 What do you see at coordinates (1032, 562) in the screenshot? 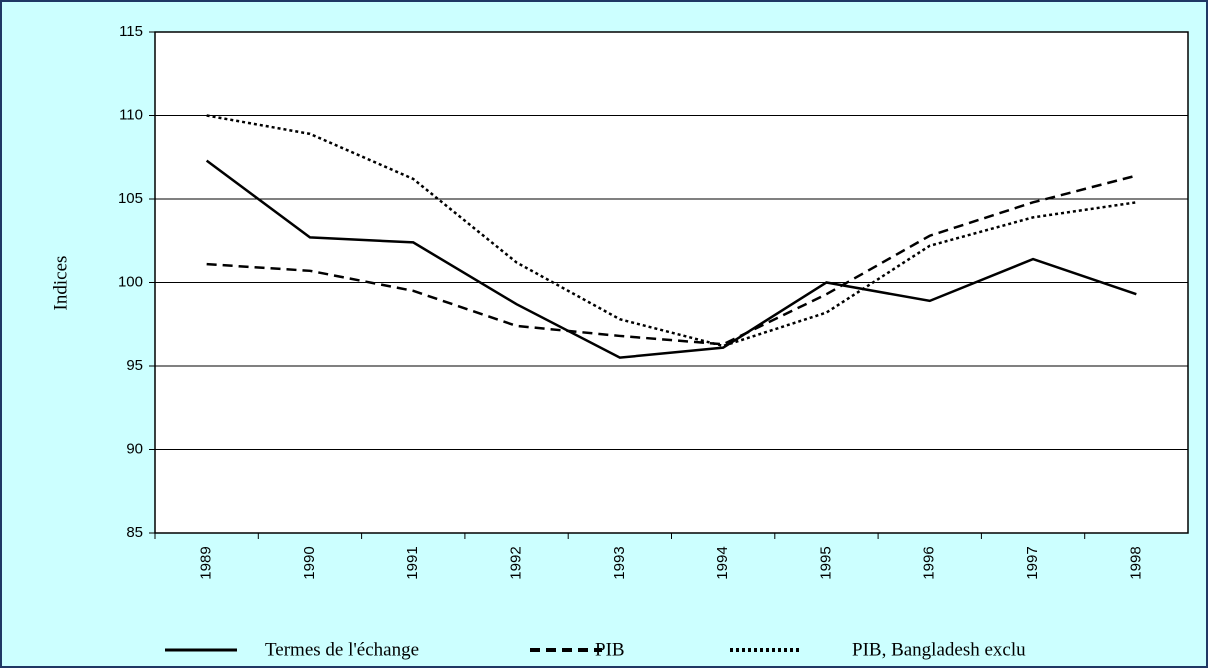
I see `x-tick-label: 1997` at bounding box center [1032, 562].